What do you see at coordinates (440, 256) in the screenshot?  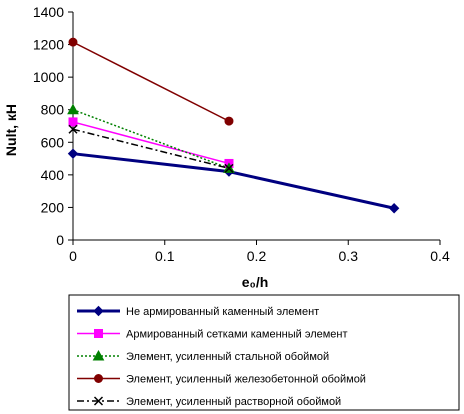 I see `x-tick-label: 0.4` at bounding box center [440, 256].